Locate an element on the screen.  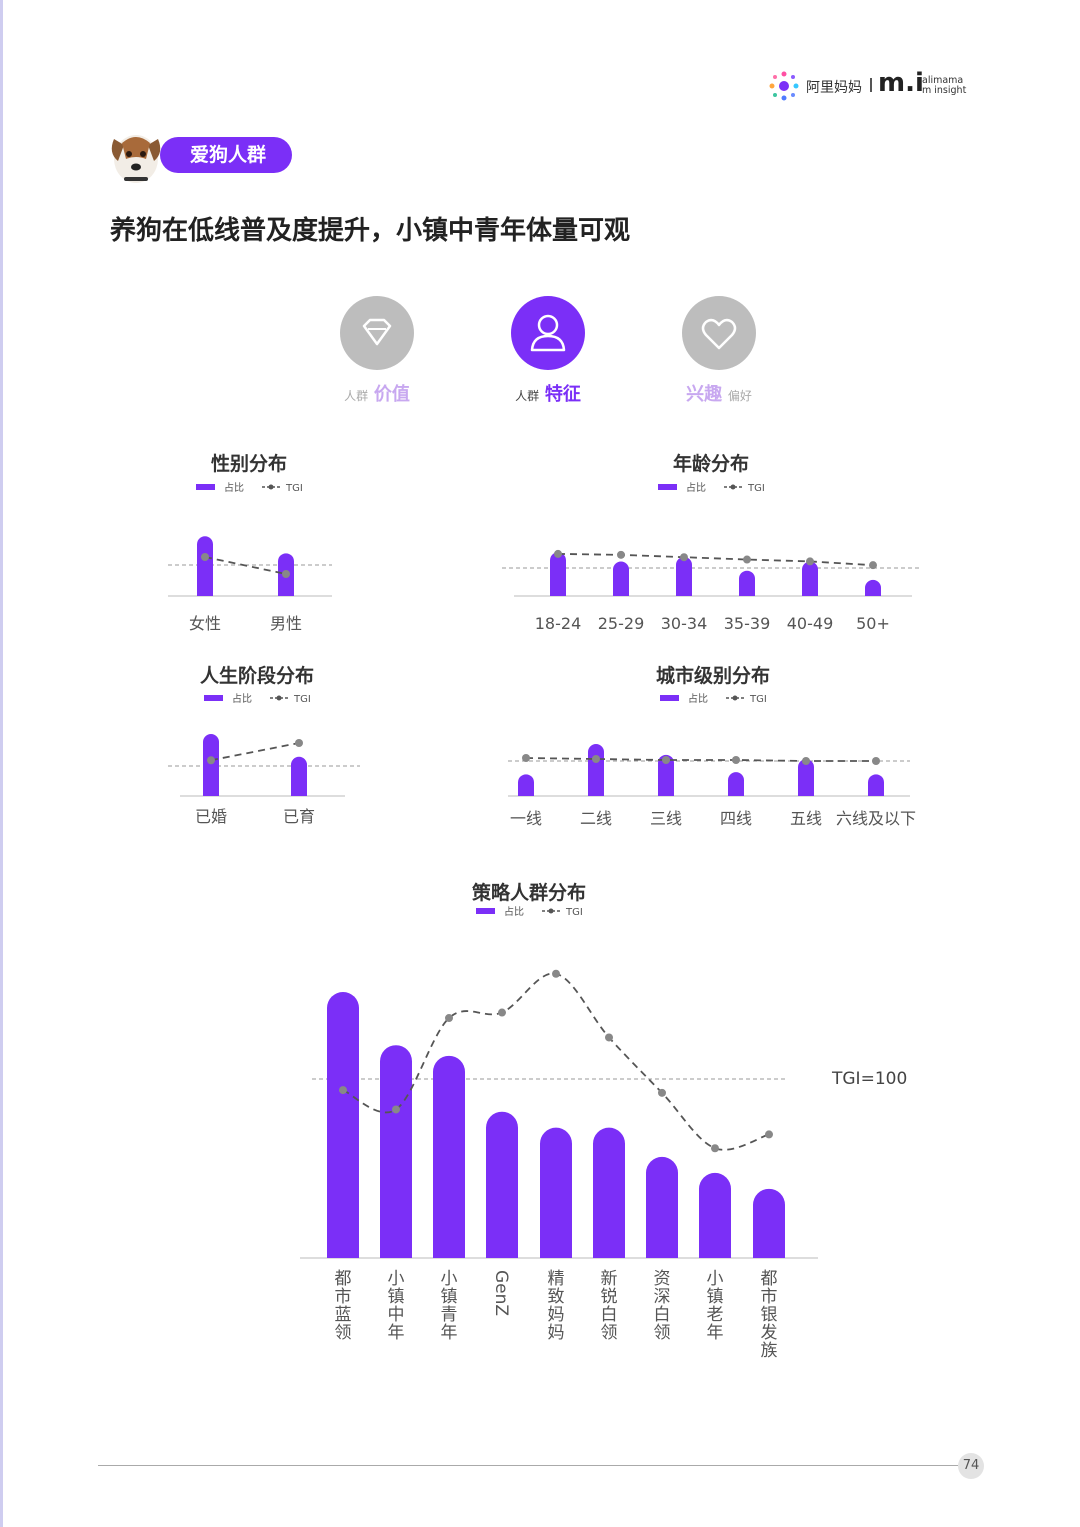
category-value-small: 人群 is located at coordinates (356, 396).